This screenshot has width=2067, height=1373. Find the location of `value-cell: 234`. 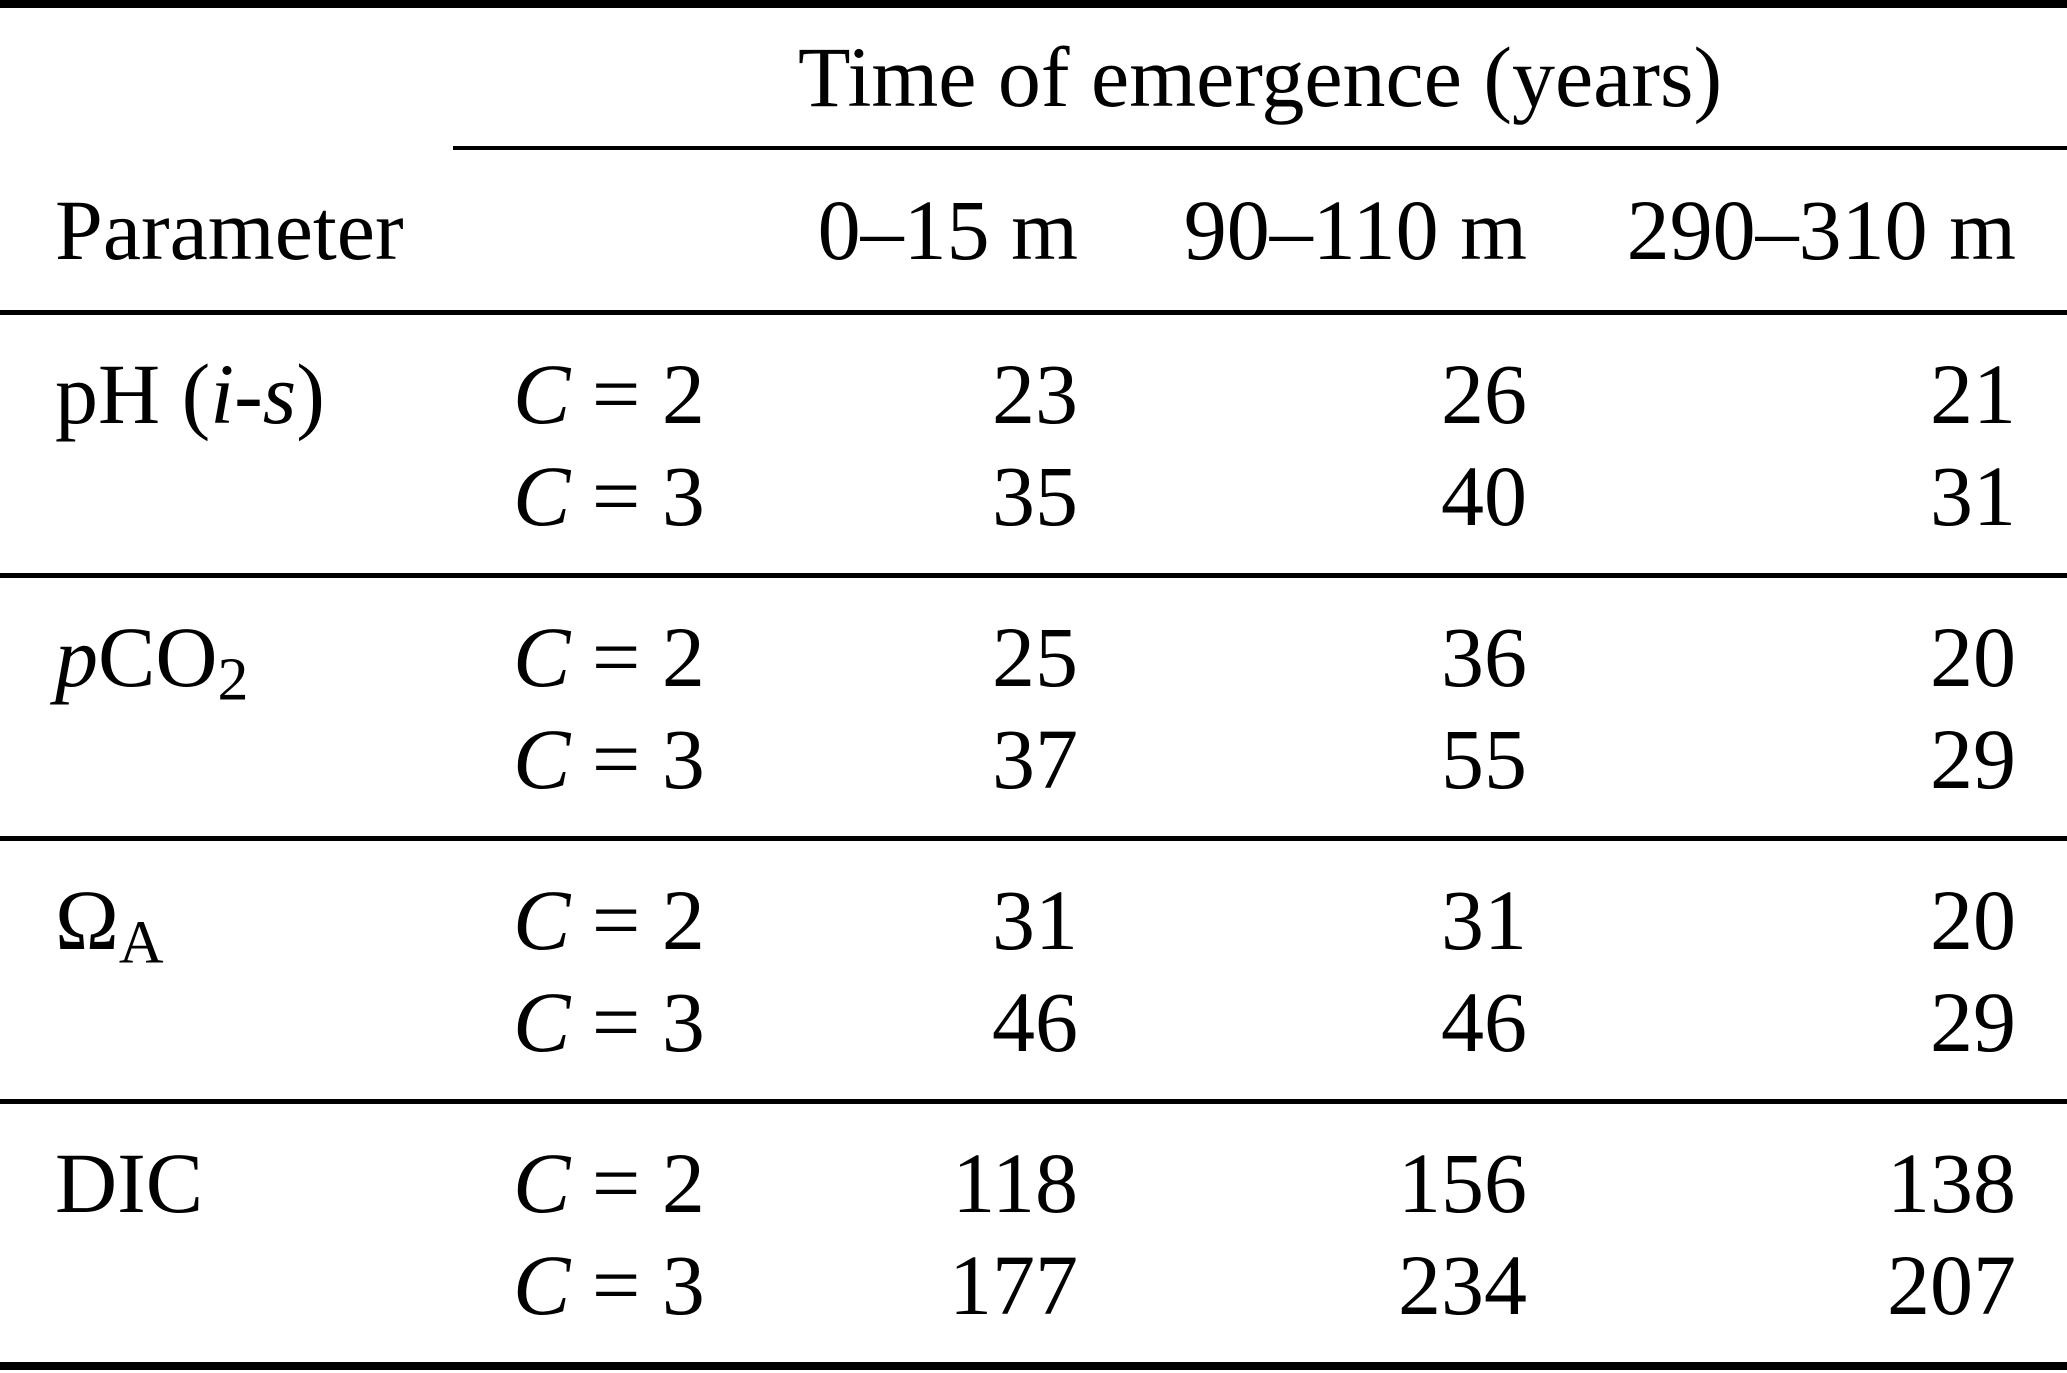

value-cell: 234 is located at coordinates (1302, 1302).